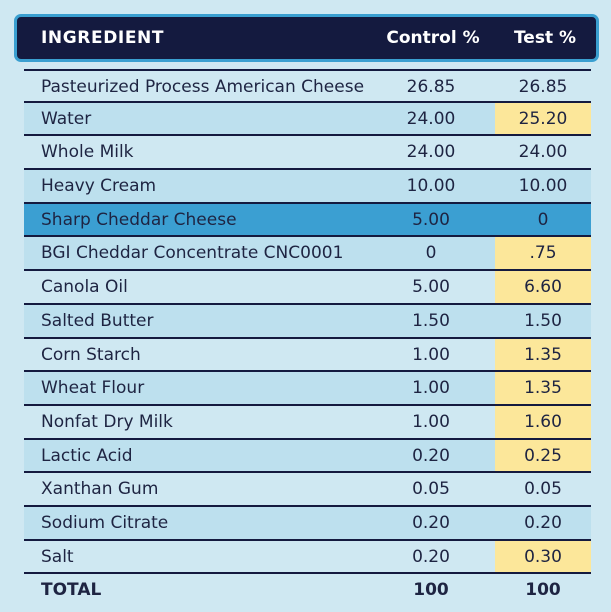 The image size is (611, 612). What do you see at coordinates (100, 489) in the screenshot?
I see `ingredient-name: Xanthan Gum` at bounding box center [100, 489].